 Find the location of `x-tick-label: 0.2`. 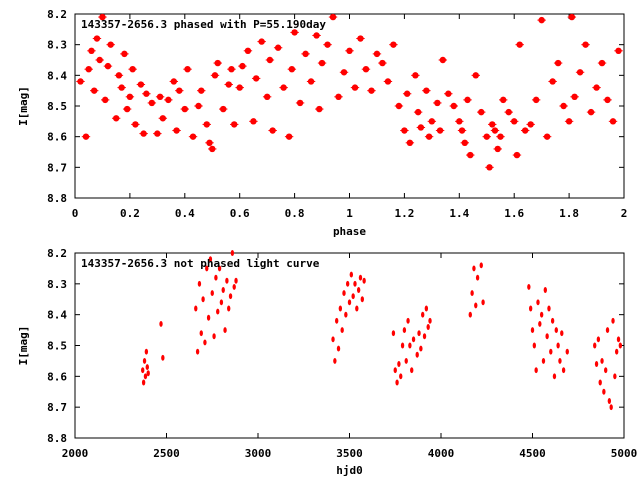

x-tick-label: 0.2 is located at coordinates (130, 213).